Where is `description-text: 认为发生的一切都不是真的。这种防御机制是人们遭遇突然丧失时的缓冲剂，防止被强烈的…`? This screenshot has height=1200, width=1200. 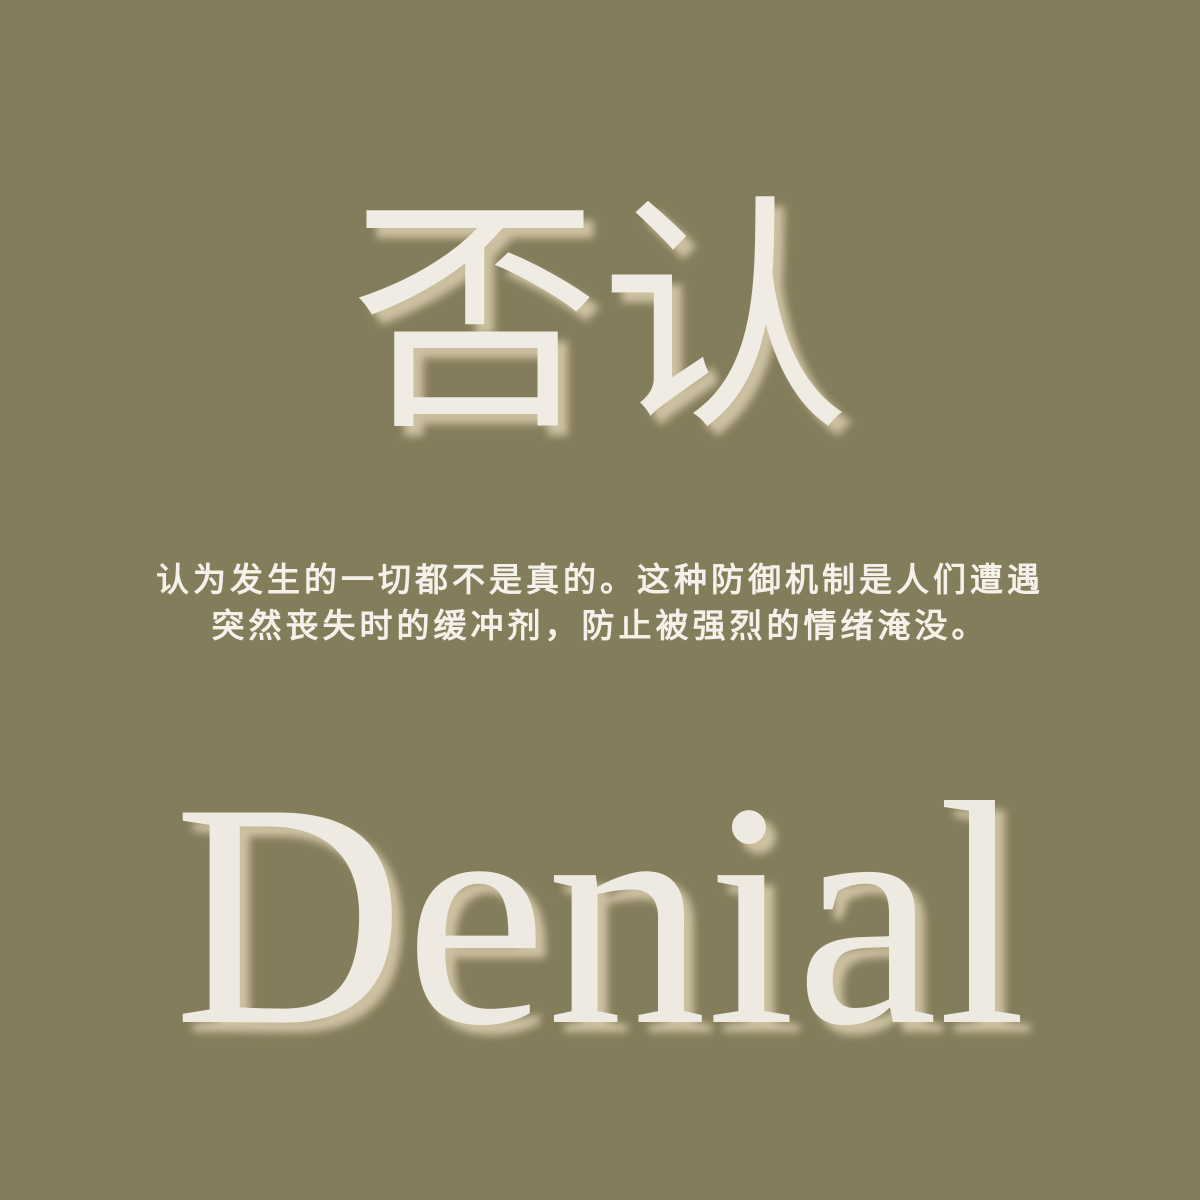
description-text: 认为发生的一切都不是真的。这种防御机制是人们遭遇突然丧失时的缓冲剂，防止被强烈的… is located at coordinates (600, 602).